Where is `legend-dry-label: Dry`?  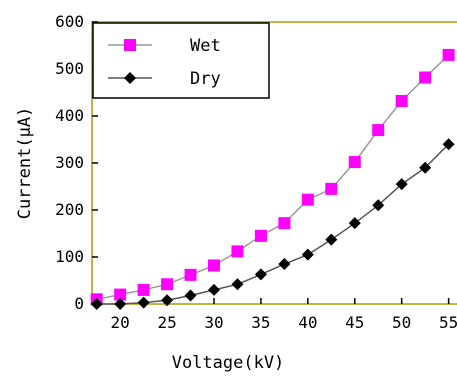
legend-dry-label: Dry is located at coordinates (205, 79).